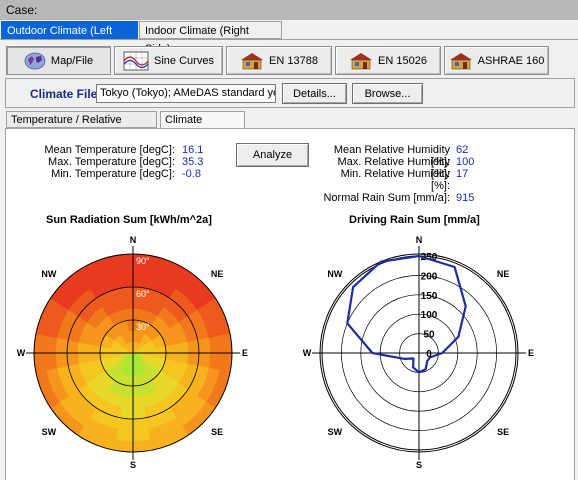  I want to click on sun-radiation-title: Sun Radiation Sum [kWh/m^2a], so click(129, 220).